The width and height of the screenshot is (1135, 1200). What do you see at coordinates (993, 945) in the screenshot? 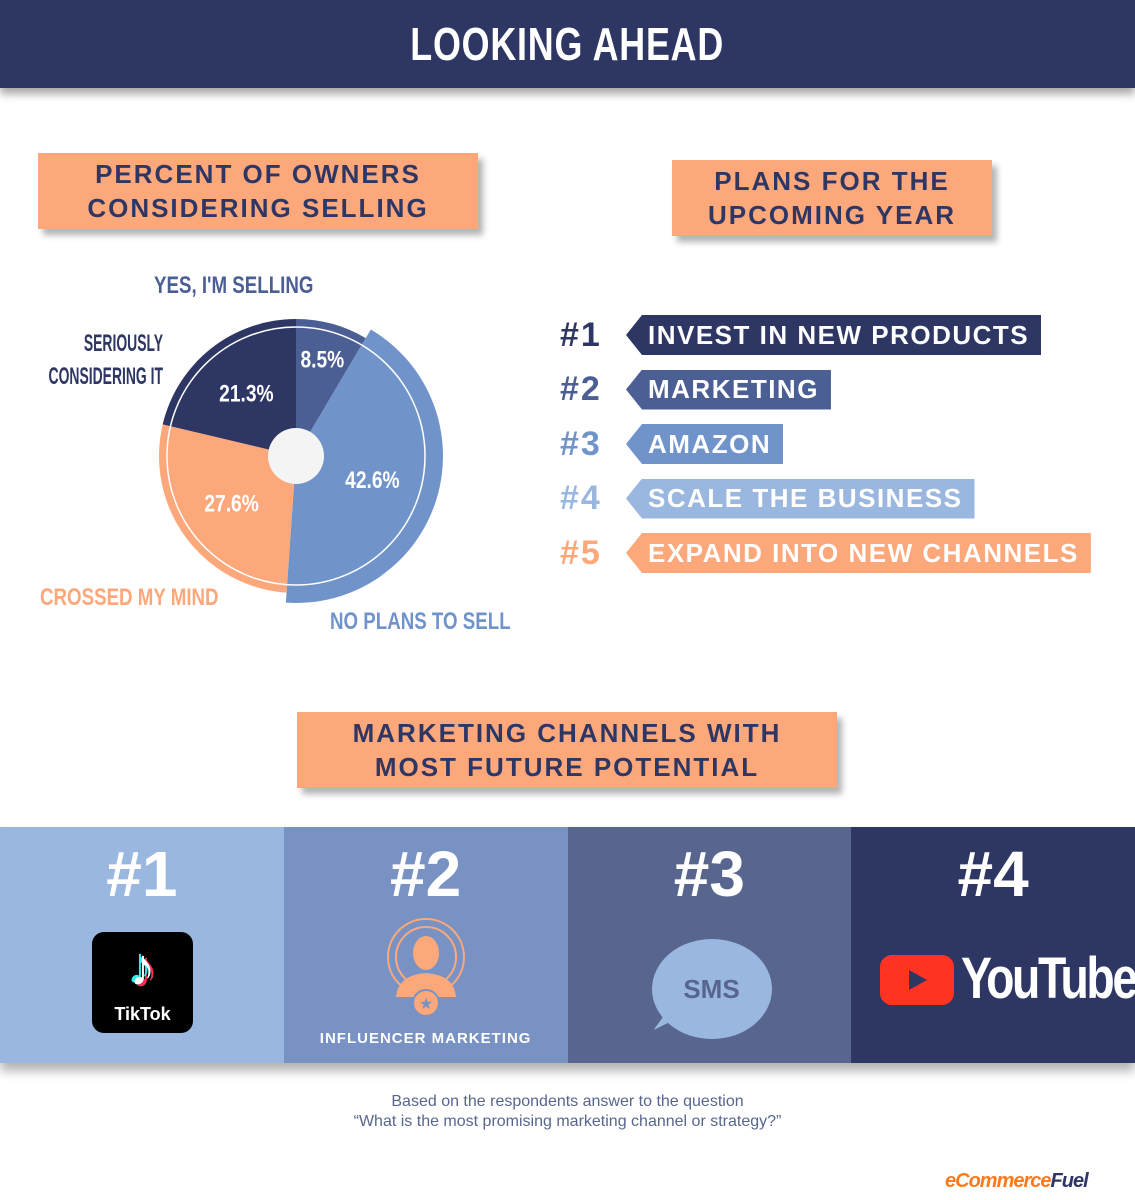
I see `channel-panel-youtube: #4 YouTube` at bounding box center [993, 945].